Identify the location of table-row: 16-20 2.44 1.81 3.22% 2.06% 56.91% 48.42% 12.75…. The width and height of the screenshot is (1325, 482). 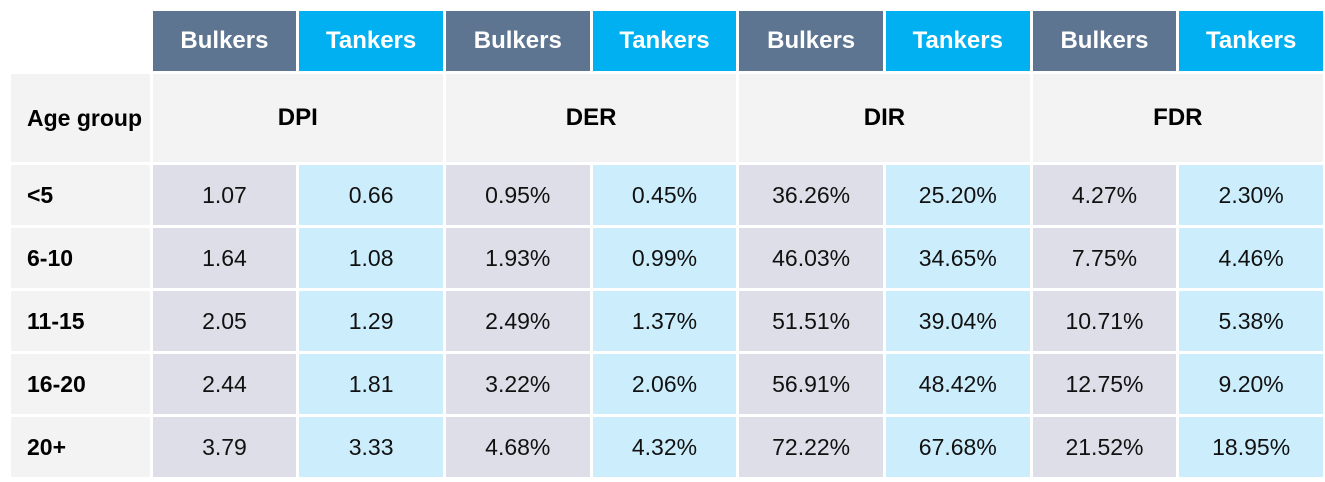
(667, 384).